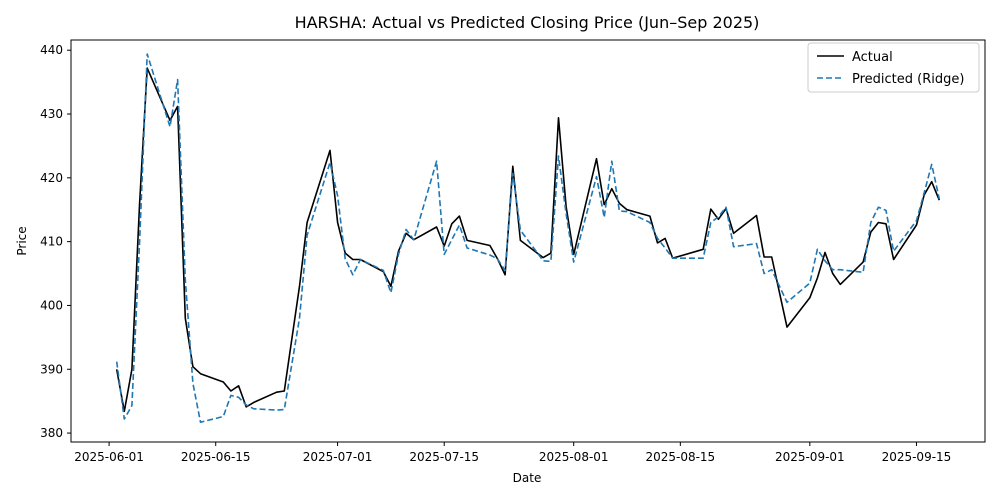 This screenshot has height=500, width=1000. Describe the element at coordinates (51, 50) in the screenshot. I see `y-tick-label: 440` at that location.